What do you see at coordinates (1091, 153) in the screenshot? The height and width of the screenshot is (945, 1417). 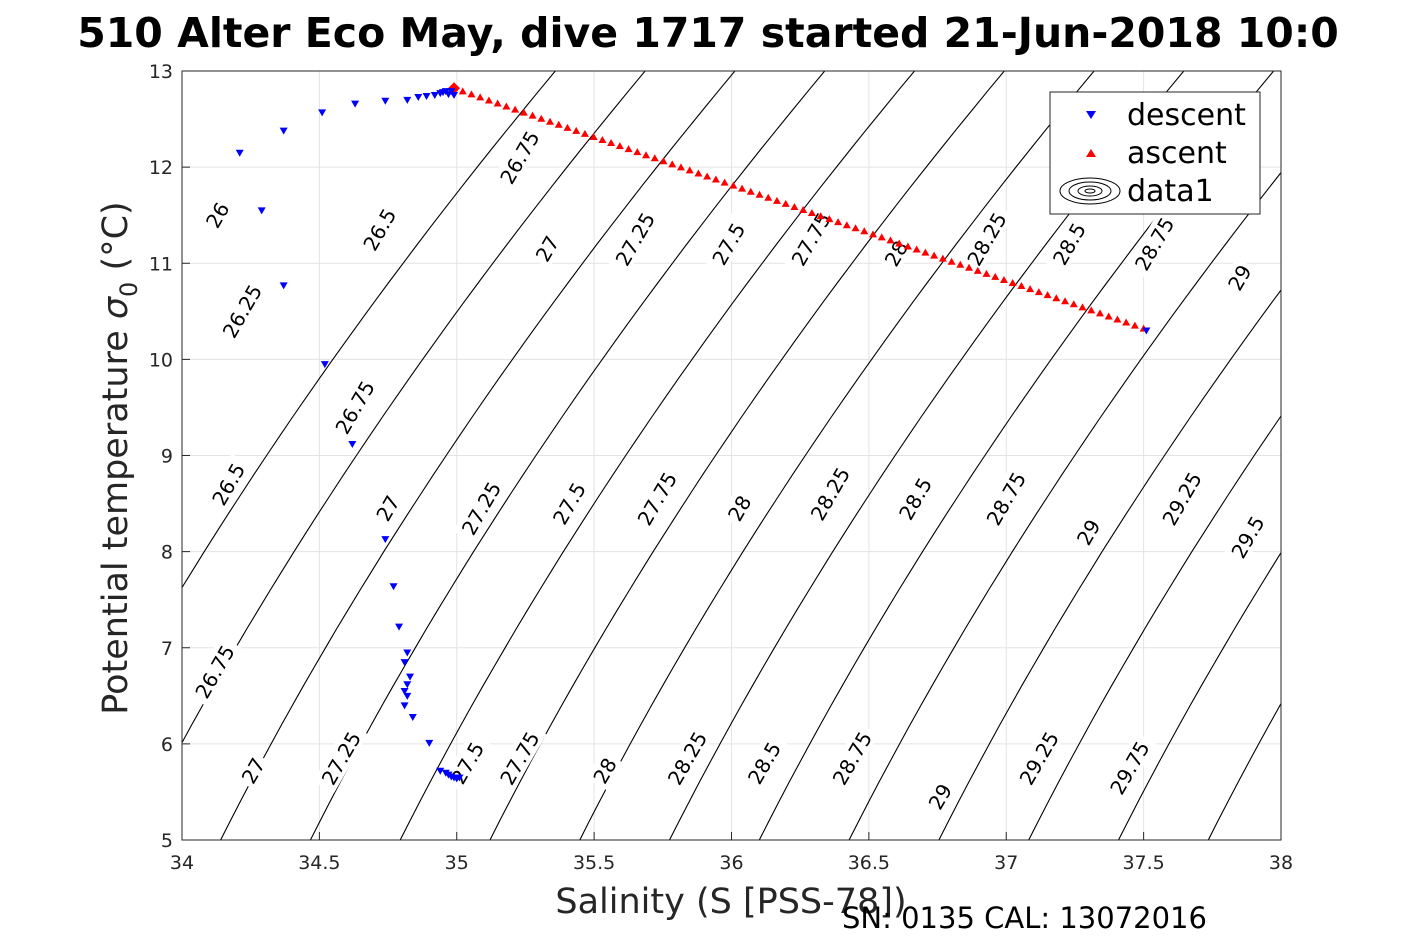 I see `legend-ascent-marker` at bounding box center [1091, 153].